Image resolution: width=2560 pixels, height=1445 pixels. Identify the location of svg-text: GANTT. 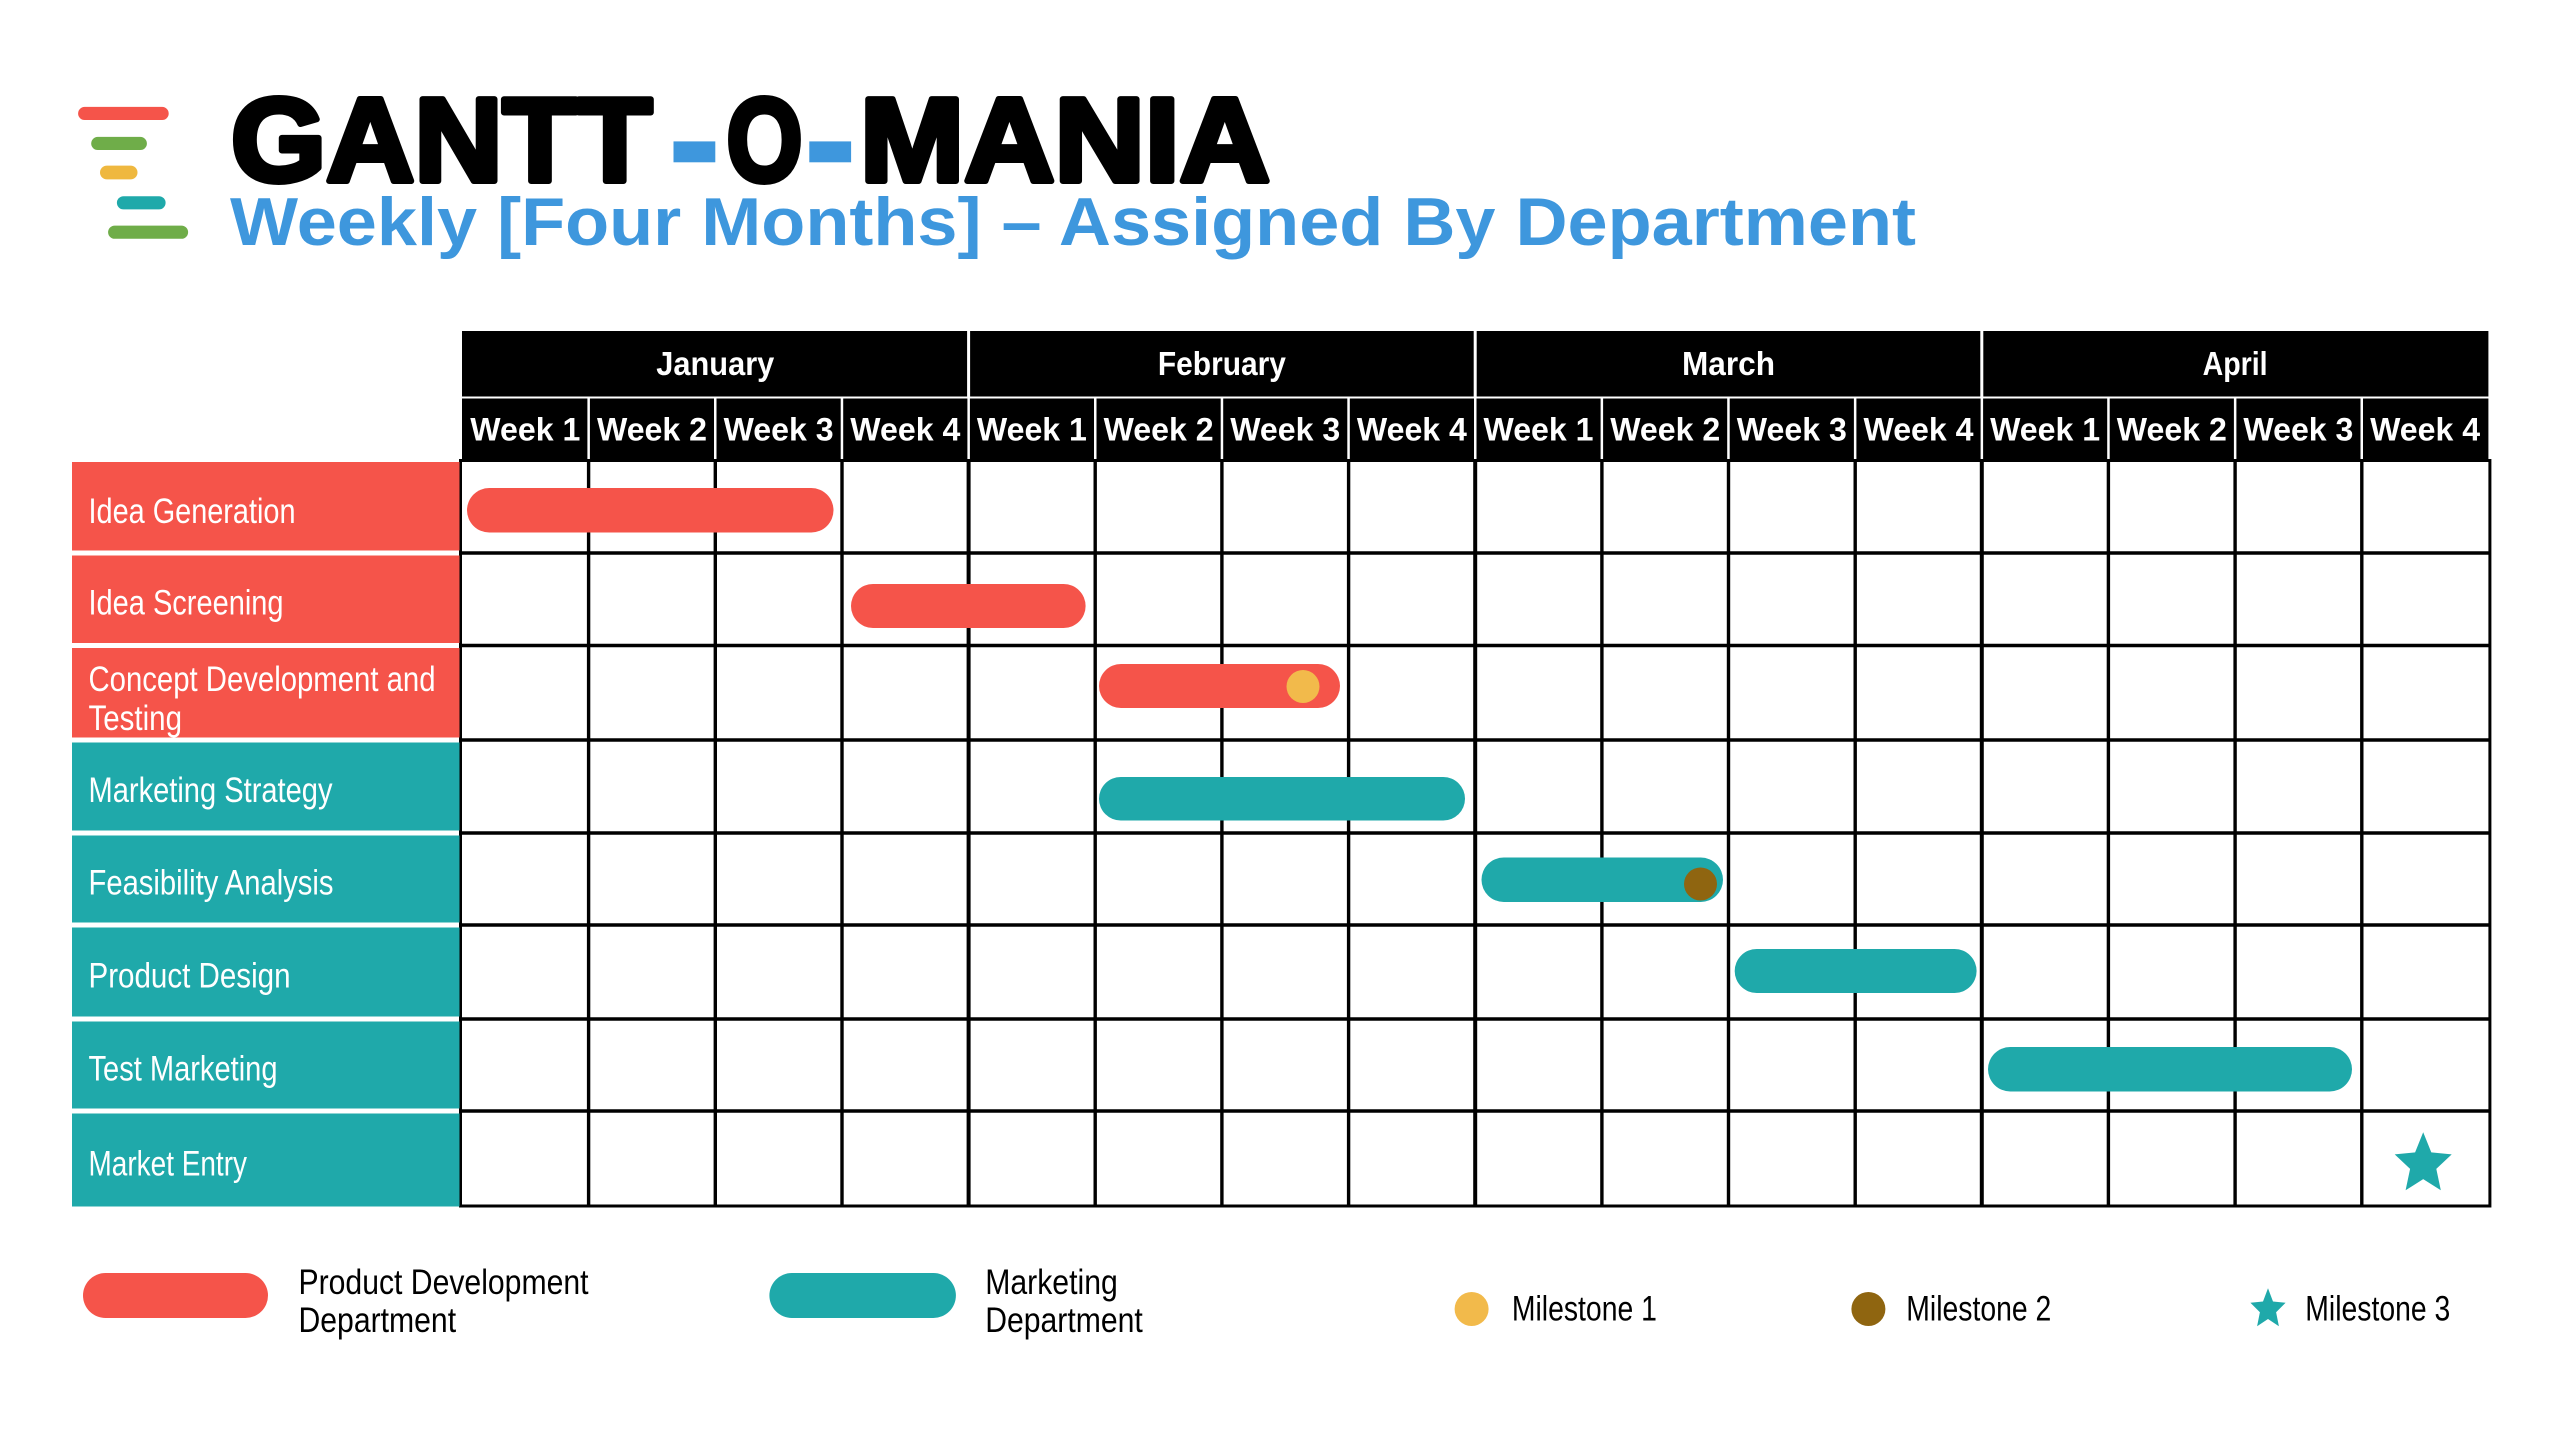
(441, 140).